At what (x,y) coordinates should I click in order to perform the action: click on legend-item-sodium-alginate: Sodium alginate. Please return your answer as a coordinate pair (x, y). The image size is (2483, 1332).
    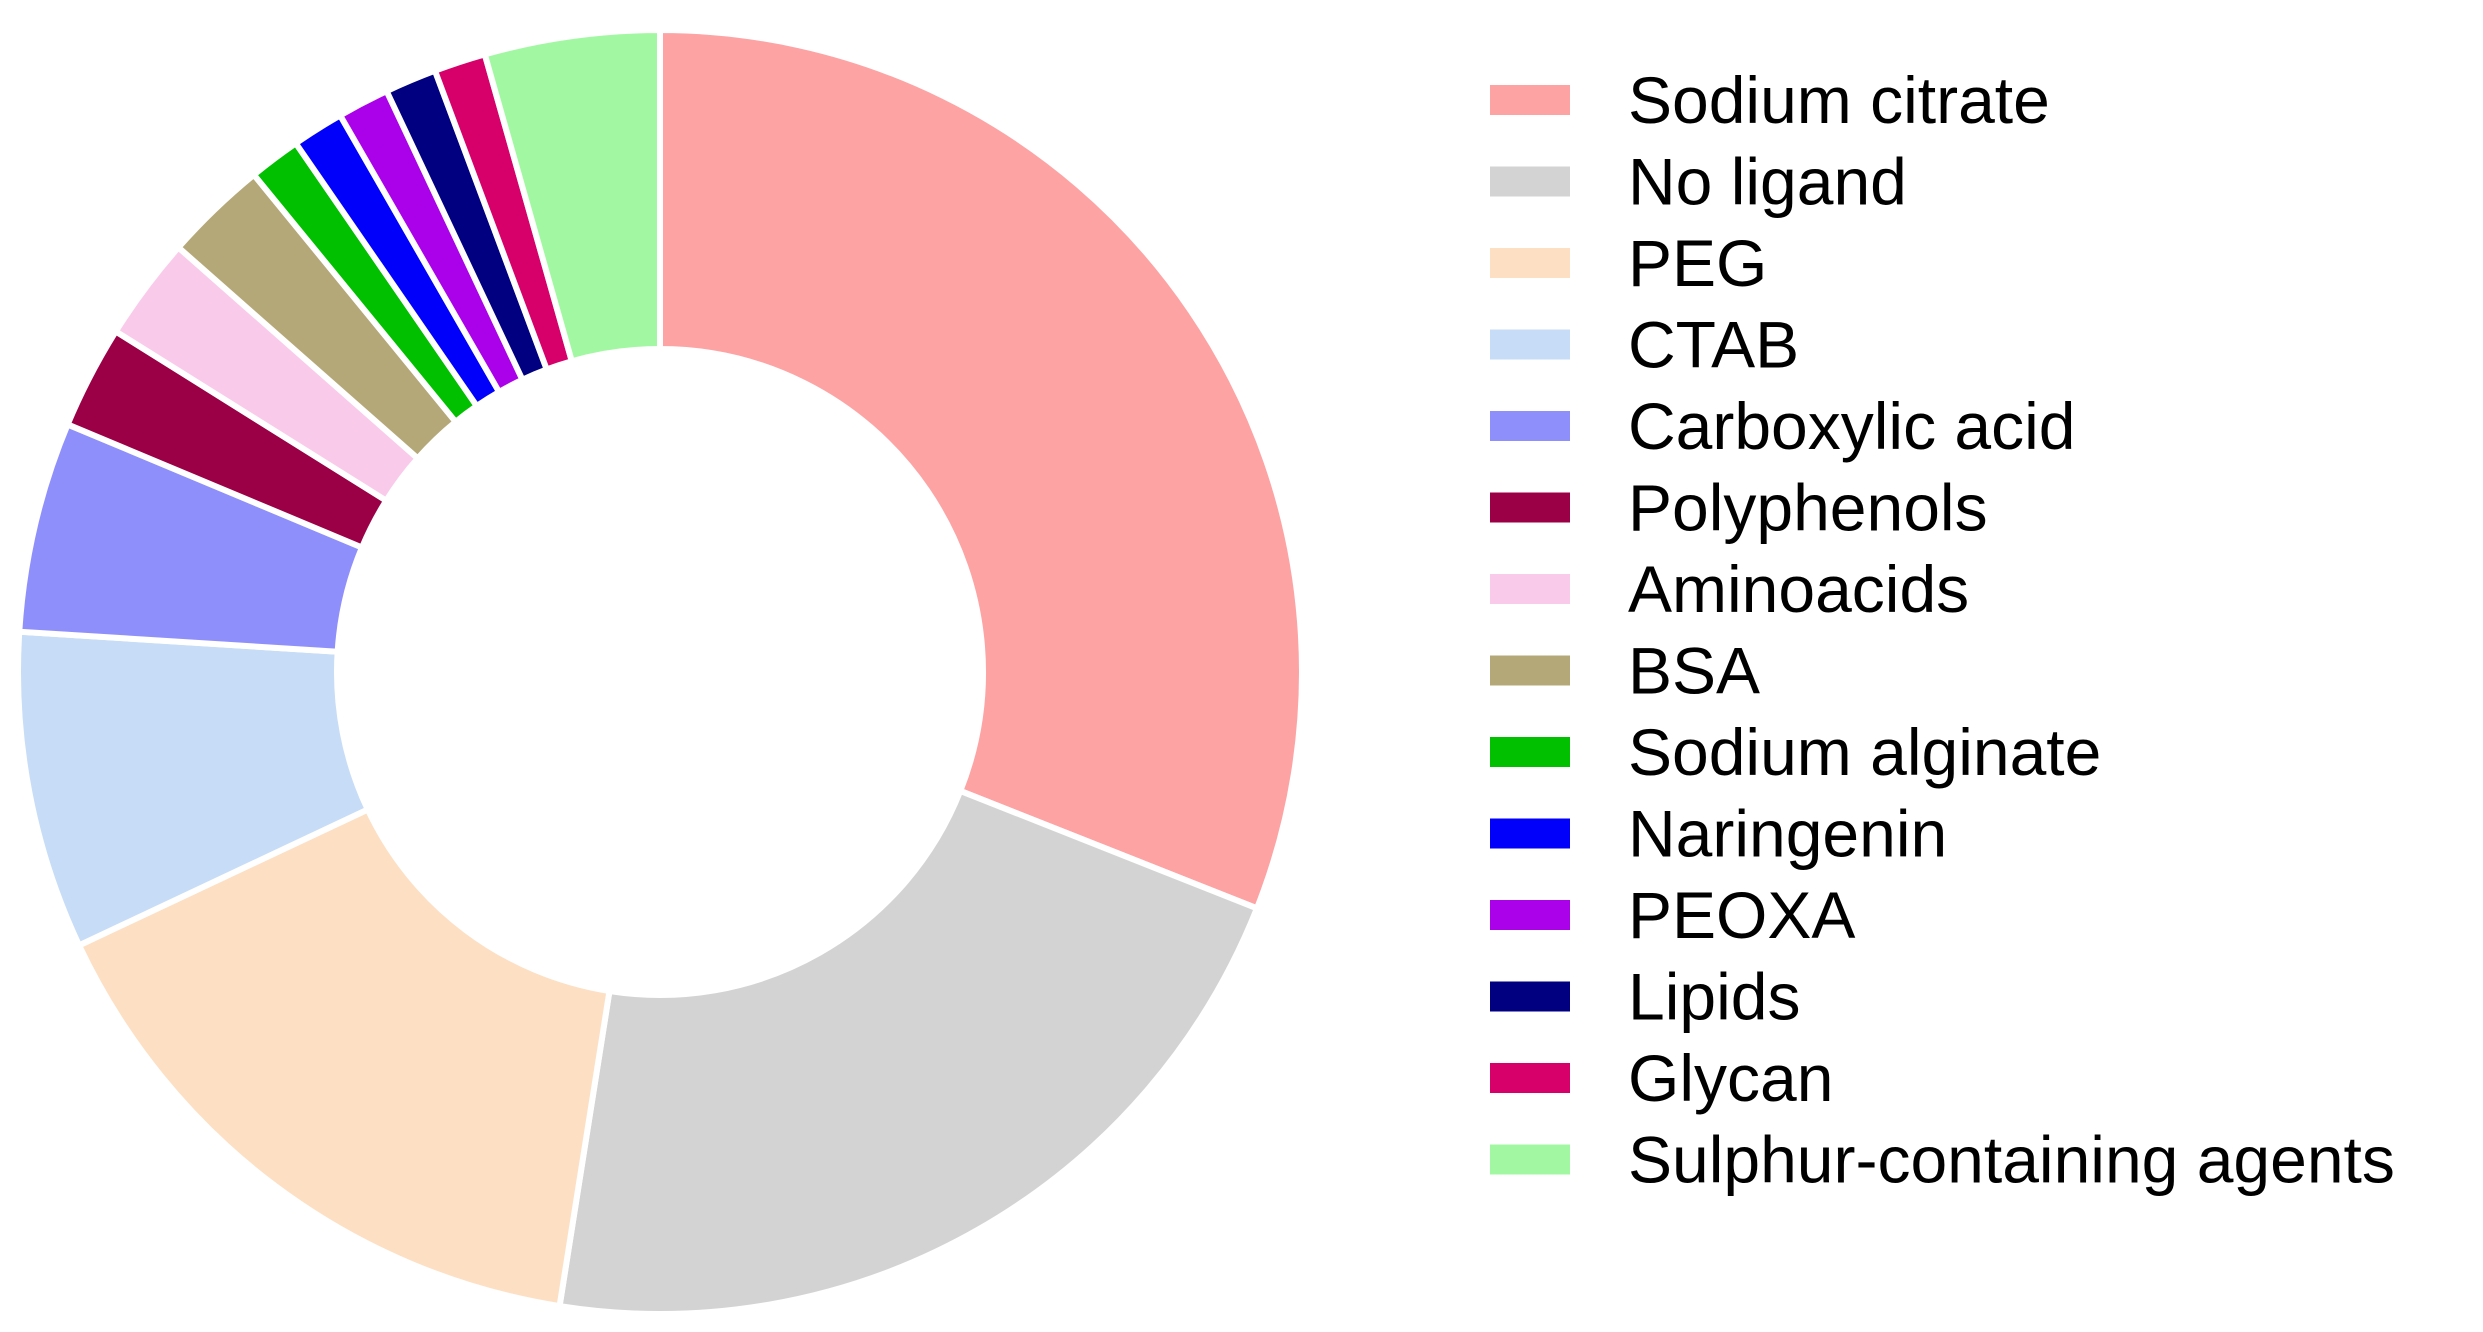
    Looking at the image, I should click on (1795, 752).